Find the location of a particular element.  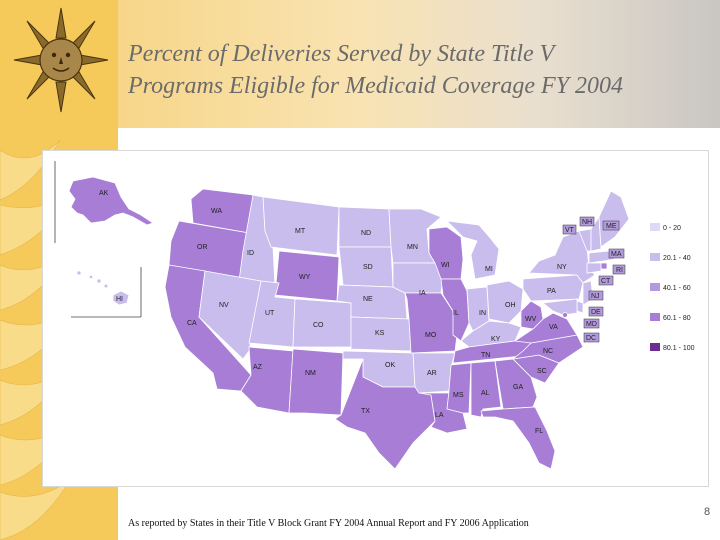

state-label-fl: FL is located at coordinates (539, 431).